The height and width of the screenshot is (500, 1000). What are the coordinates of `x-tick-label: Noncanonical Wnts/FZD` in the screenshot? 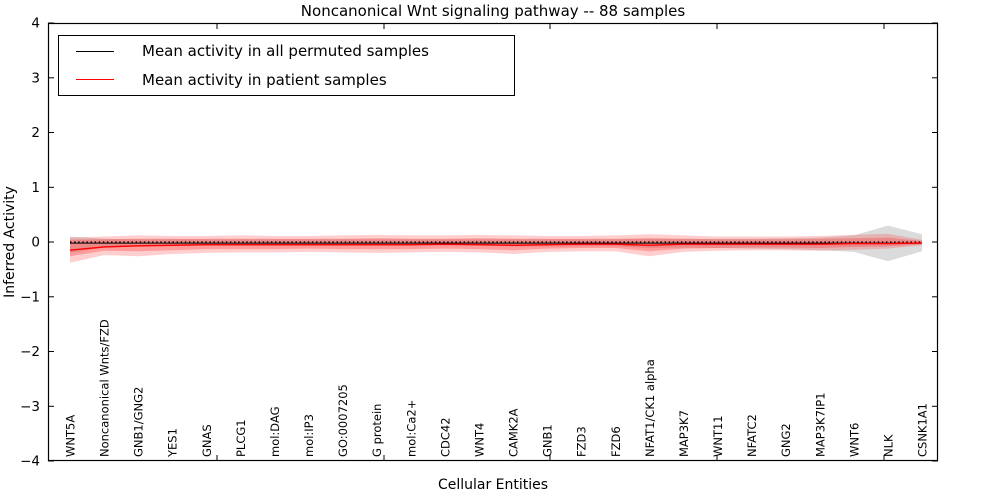 It's located at (105, 388).